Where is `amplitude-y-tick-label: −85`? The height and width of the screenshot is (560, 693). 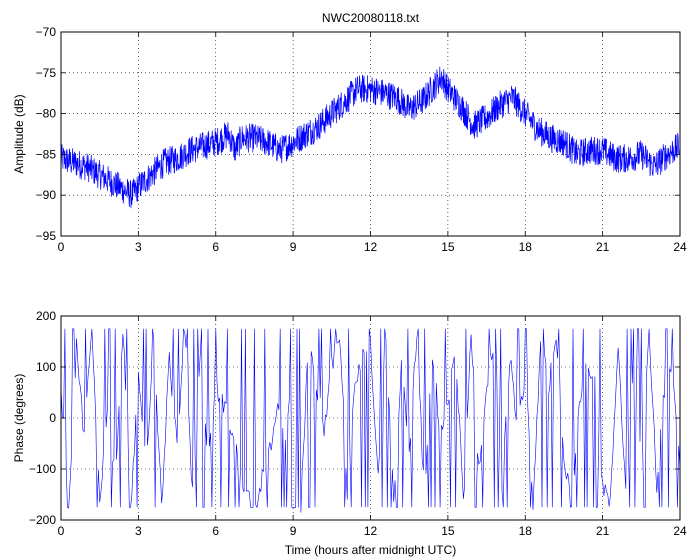 amplitude-y-tick-label: −85 is located at coordinates (46, 154).